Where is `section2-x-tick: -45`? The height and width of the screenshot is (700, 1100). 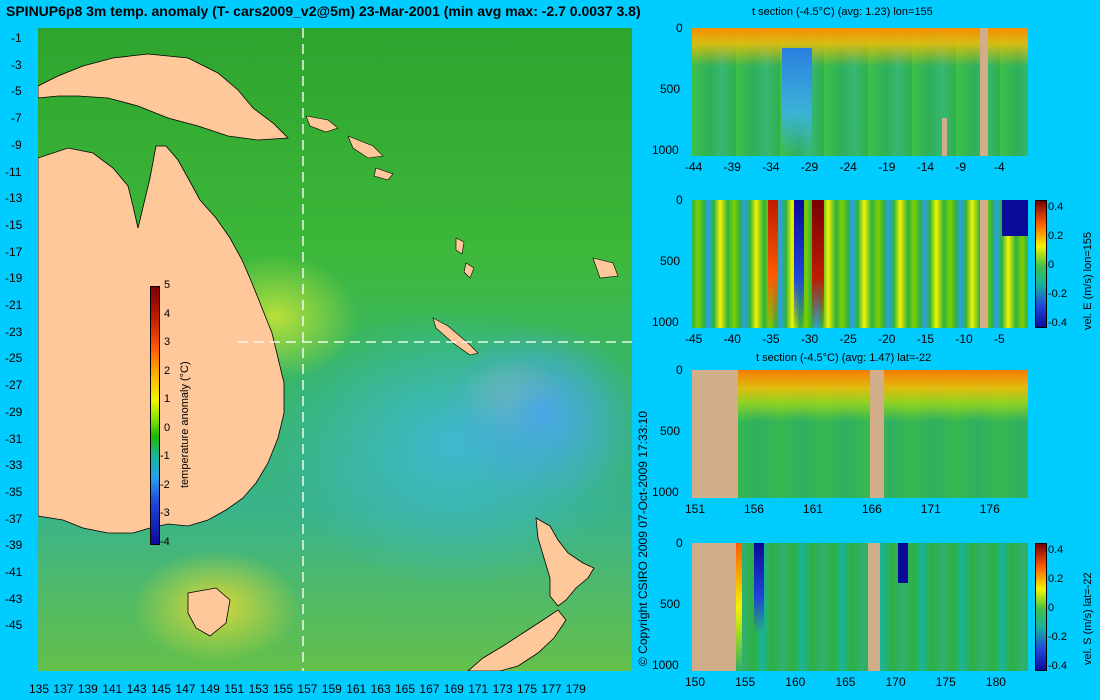
section2-x-tick: -45 is located at coordinates (694, 339).